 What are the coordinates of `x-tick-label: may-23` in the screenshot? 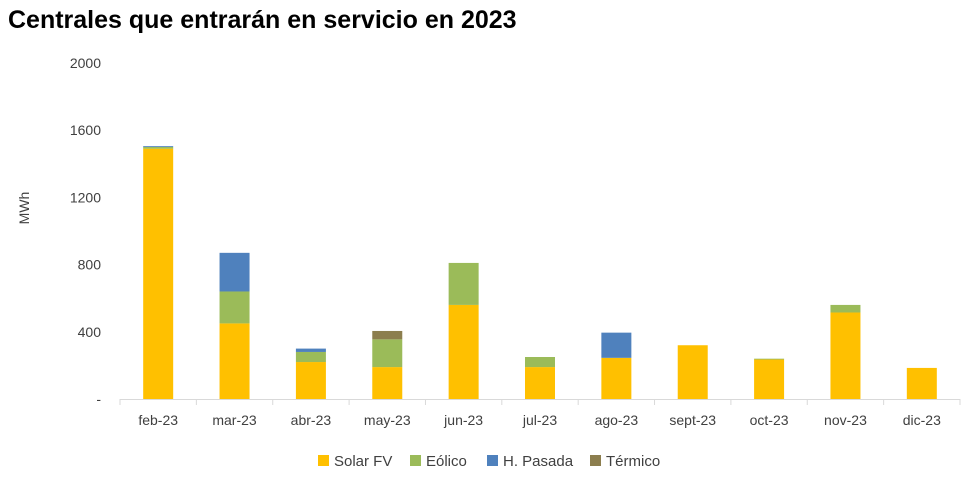 It's located at (387, 420).